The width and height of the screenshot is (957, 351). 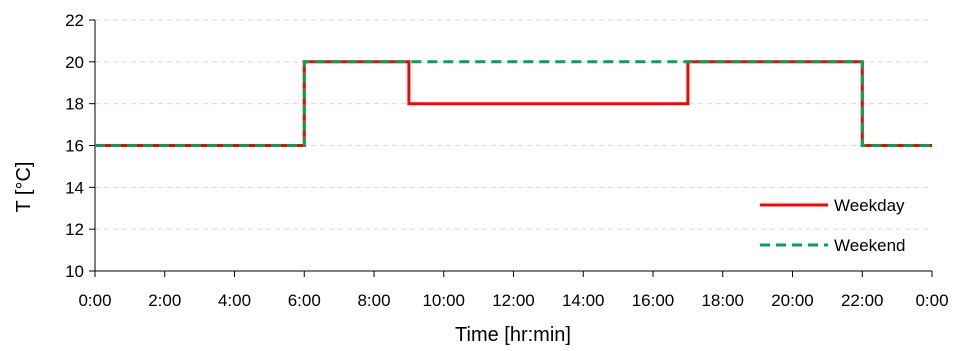 I want to click on y-tick-label: 20, so click(x=74, y=62).